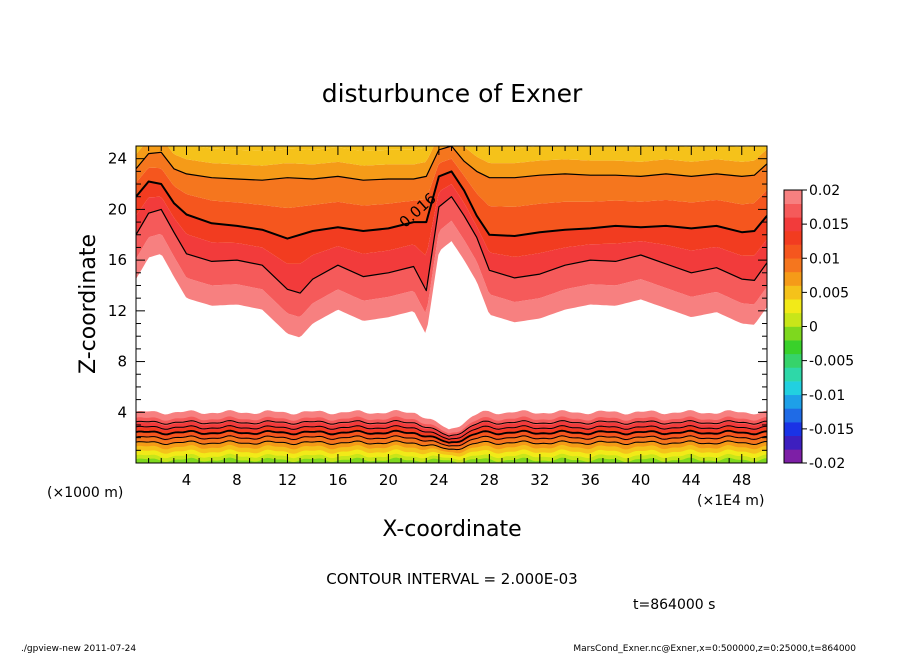 The width and height of the screenshot is (904, 654). Describe the element at coordinates (451, 529) in the screenshot. I see `x-axis-label: X-coordinate` at that location.